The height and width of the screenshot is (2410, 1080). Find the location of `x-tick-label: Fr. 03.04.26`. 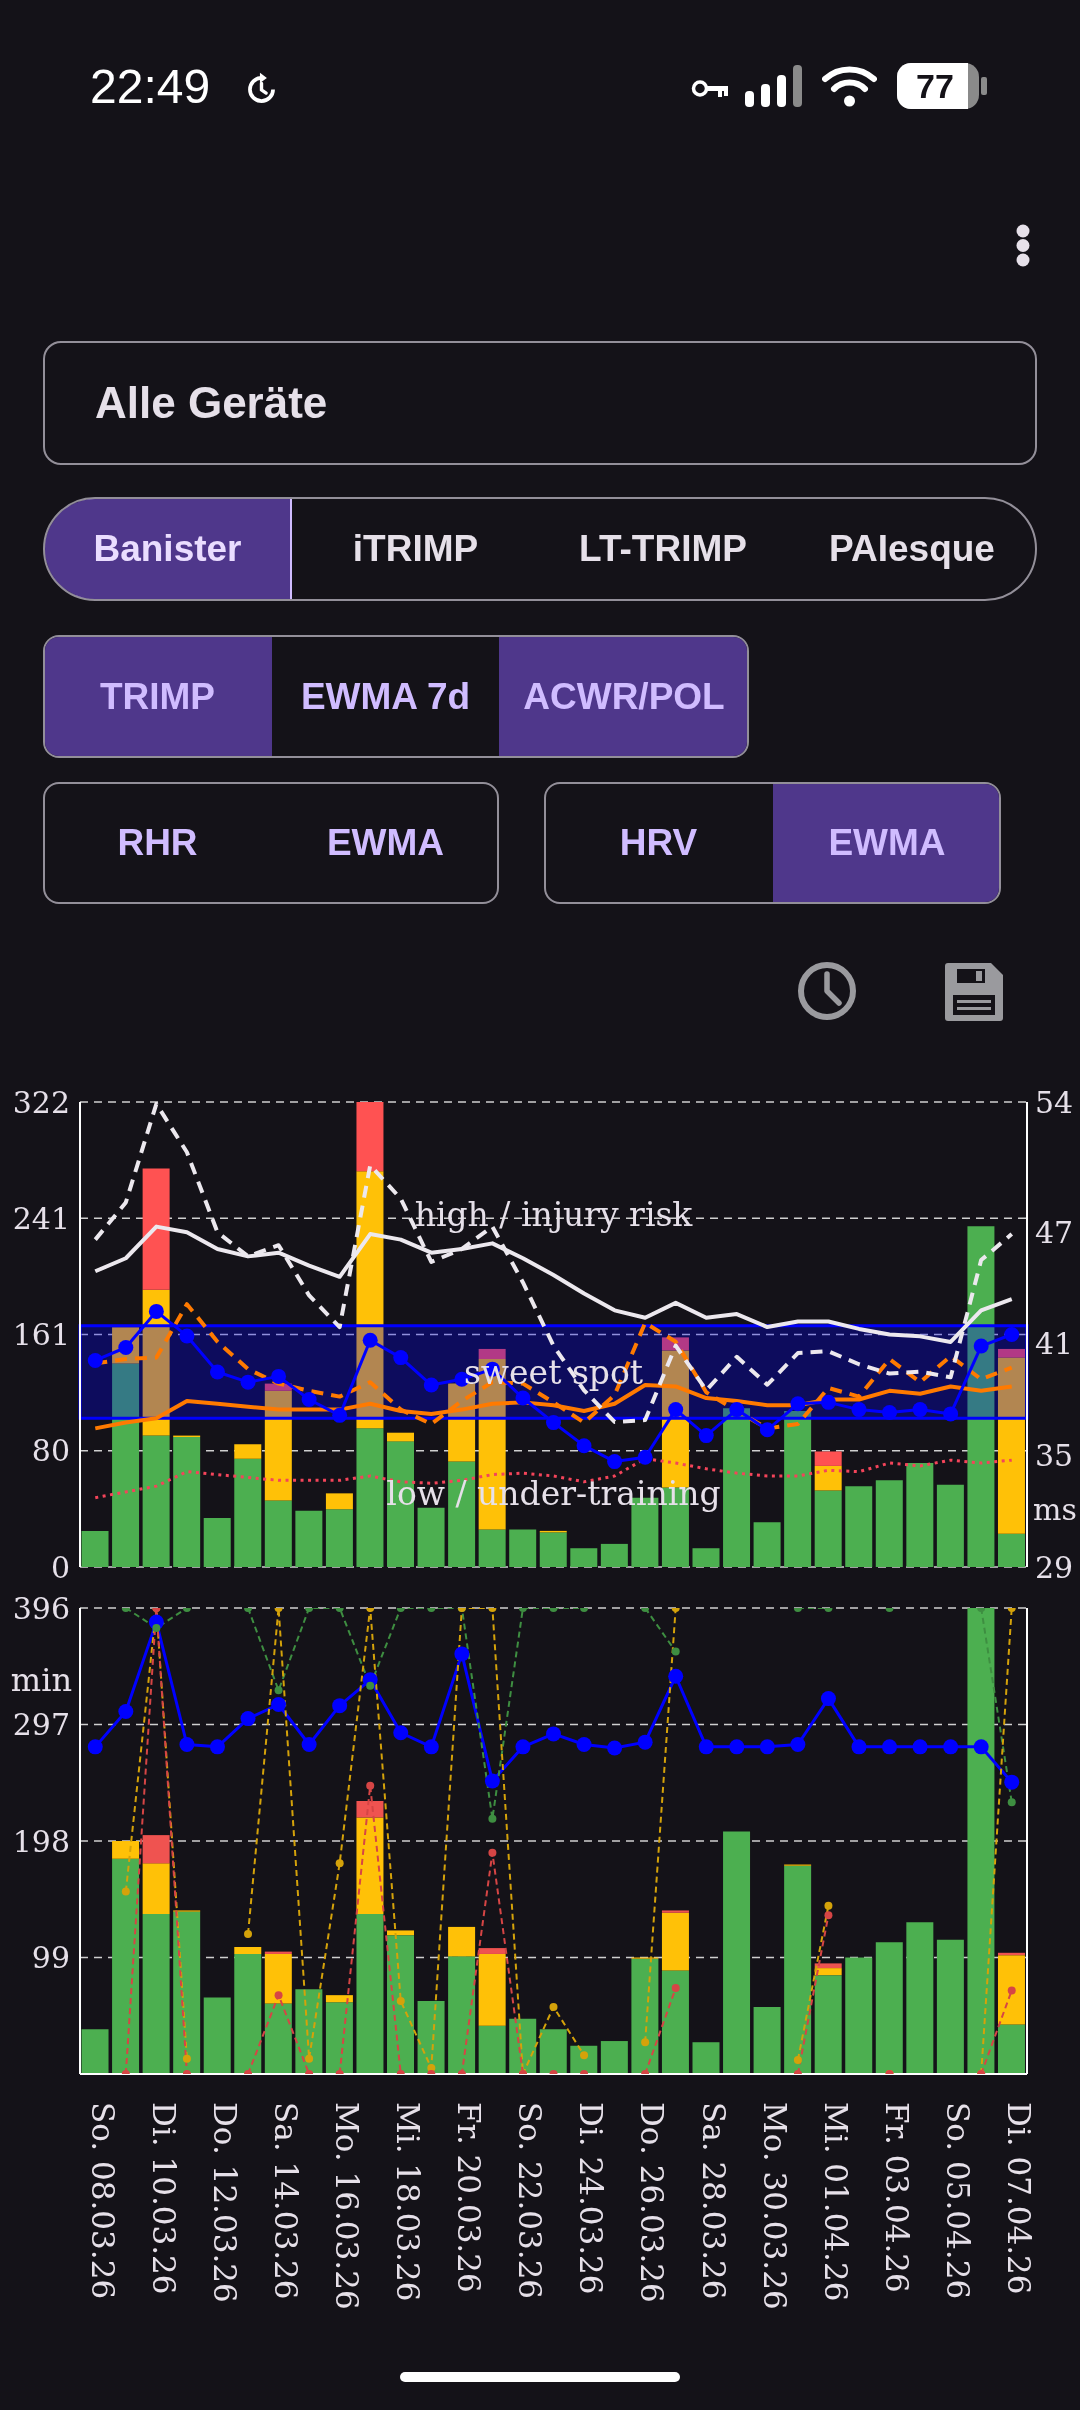

x-tick-label: Fr. 03.04.26 is located at coordinates (896, 2197).